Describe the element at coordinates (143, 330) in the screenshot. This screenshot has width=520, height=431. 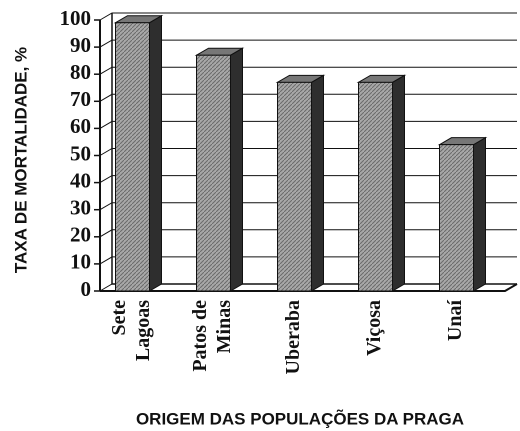
I see `x-tick-label: Lagoas` at that location.